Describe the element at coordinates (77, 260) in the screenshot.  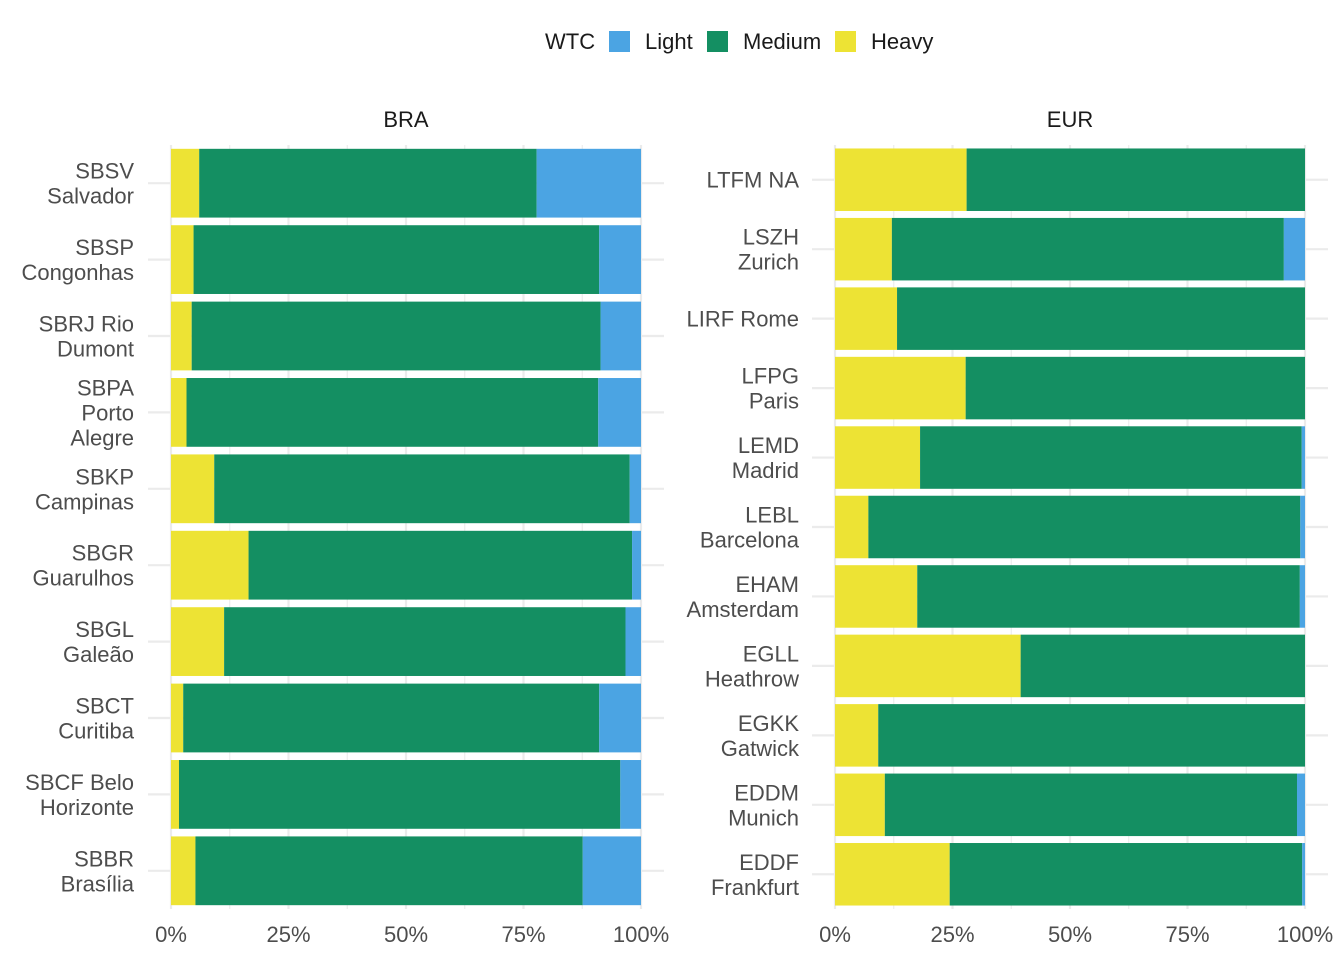
I see `category-label: SBSP Congonhas` at that location.